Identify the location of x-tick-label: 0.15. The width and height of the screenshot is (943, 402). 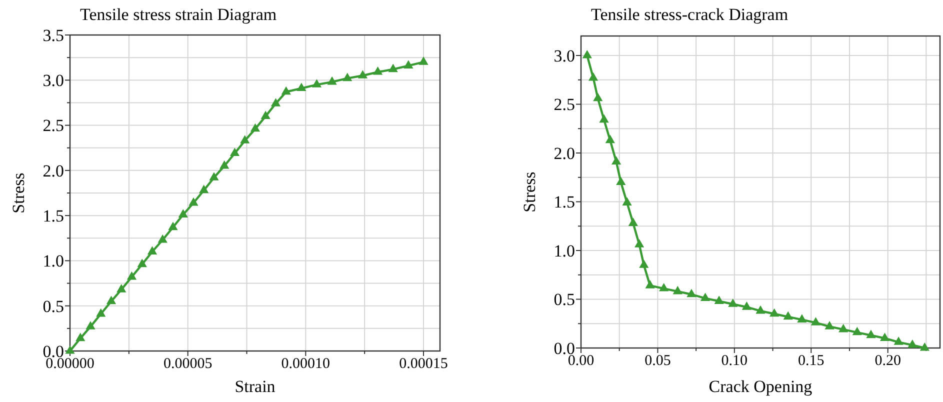
(811, 361).